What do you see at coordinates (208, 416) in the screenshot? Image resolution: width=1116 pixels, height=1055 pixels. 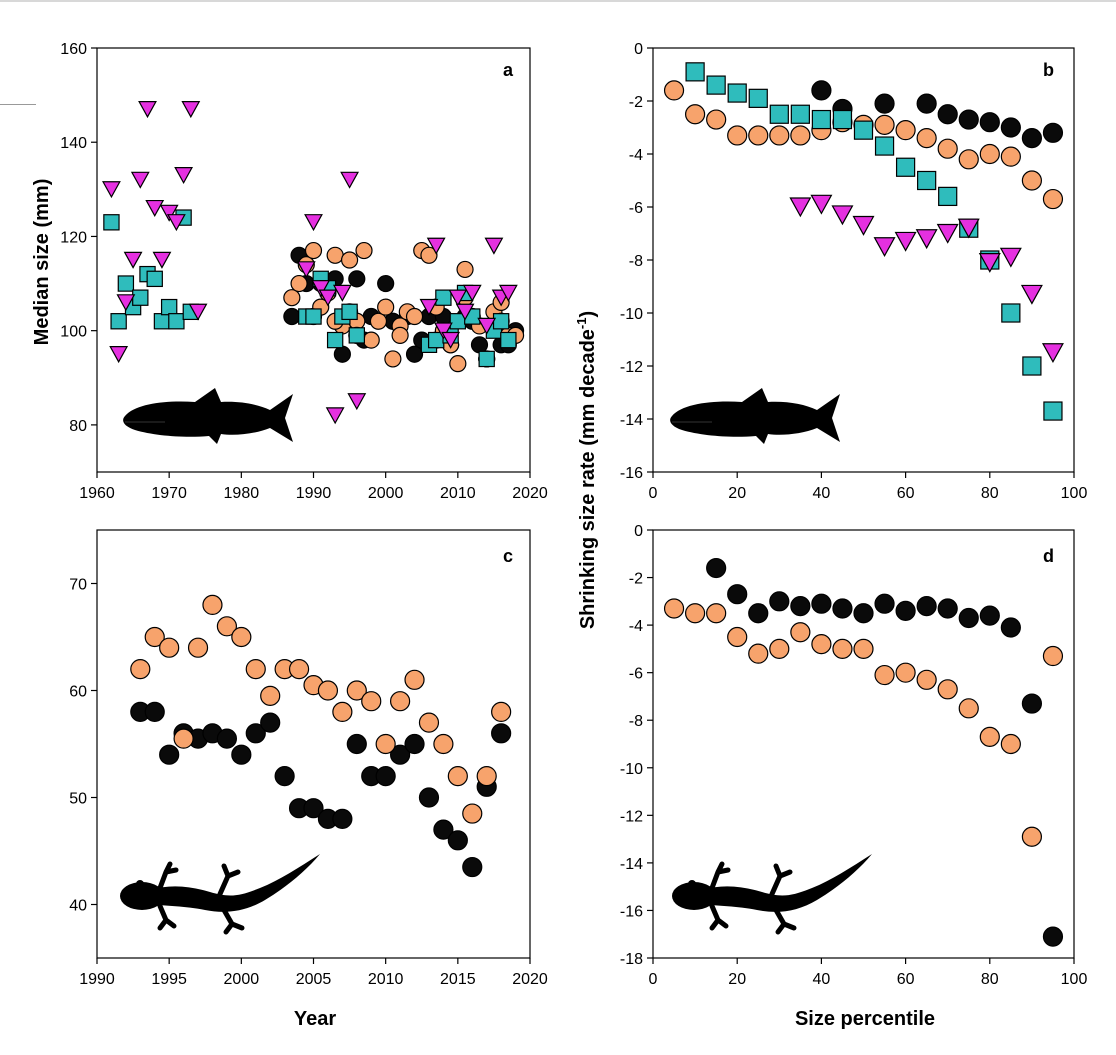 I see `fish-silhouette-icon` at bounding box center [208, 416].